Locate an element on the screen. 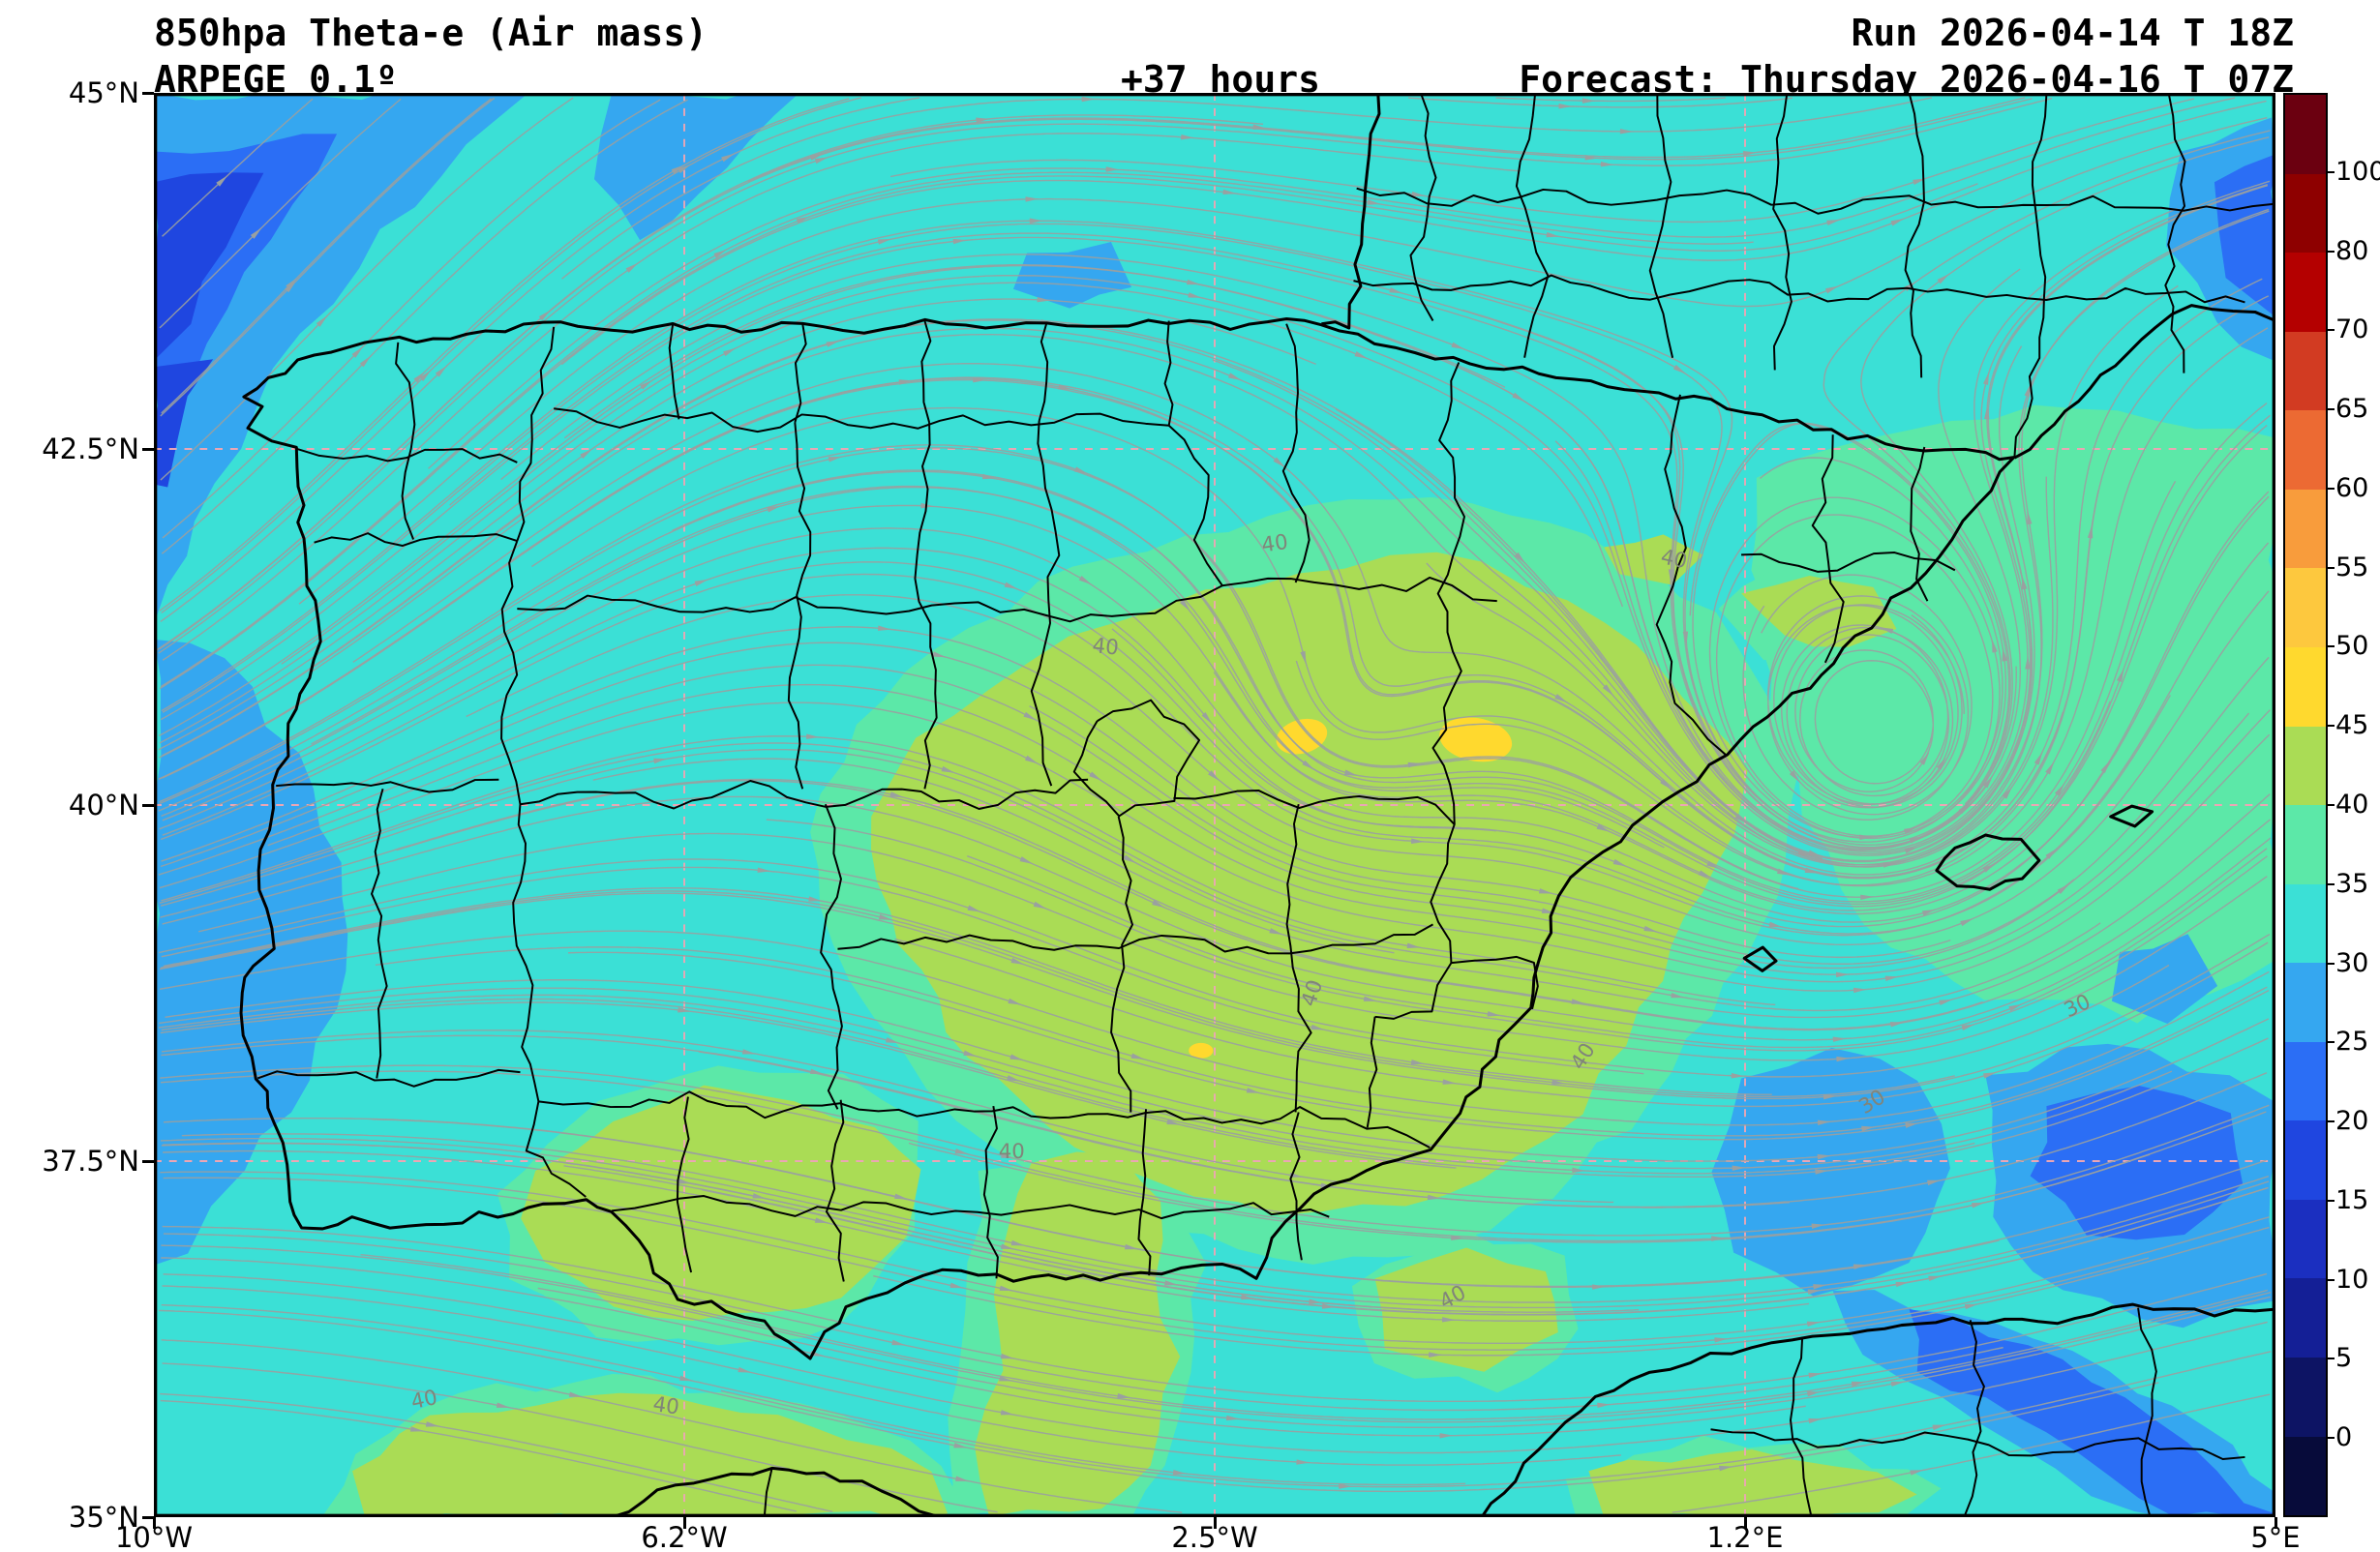 This screenshot has height=1552, width=2380. colorbar-tick-label: 20 is located at coordinates (2352, 1121).